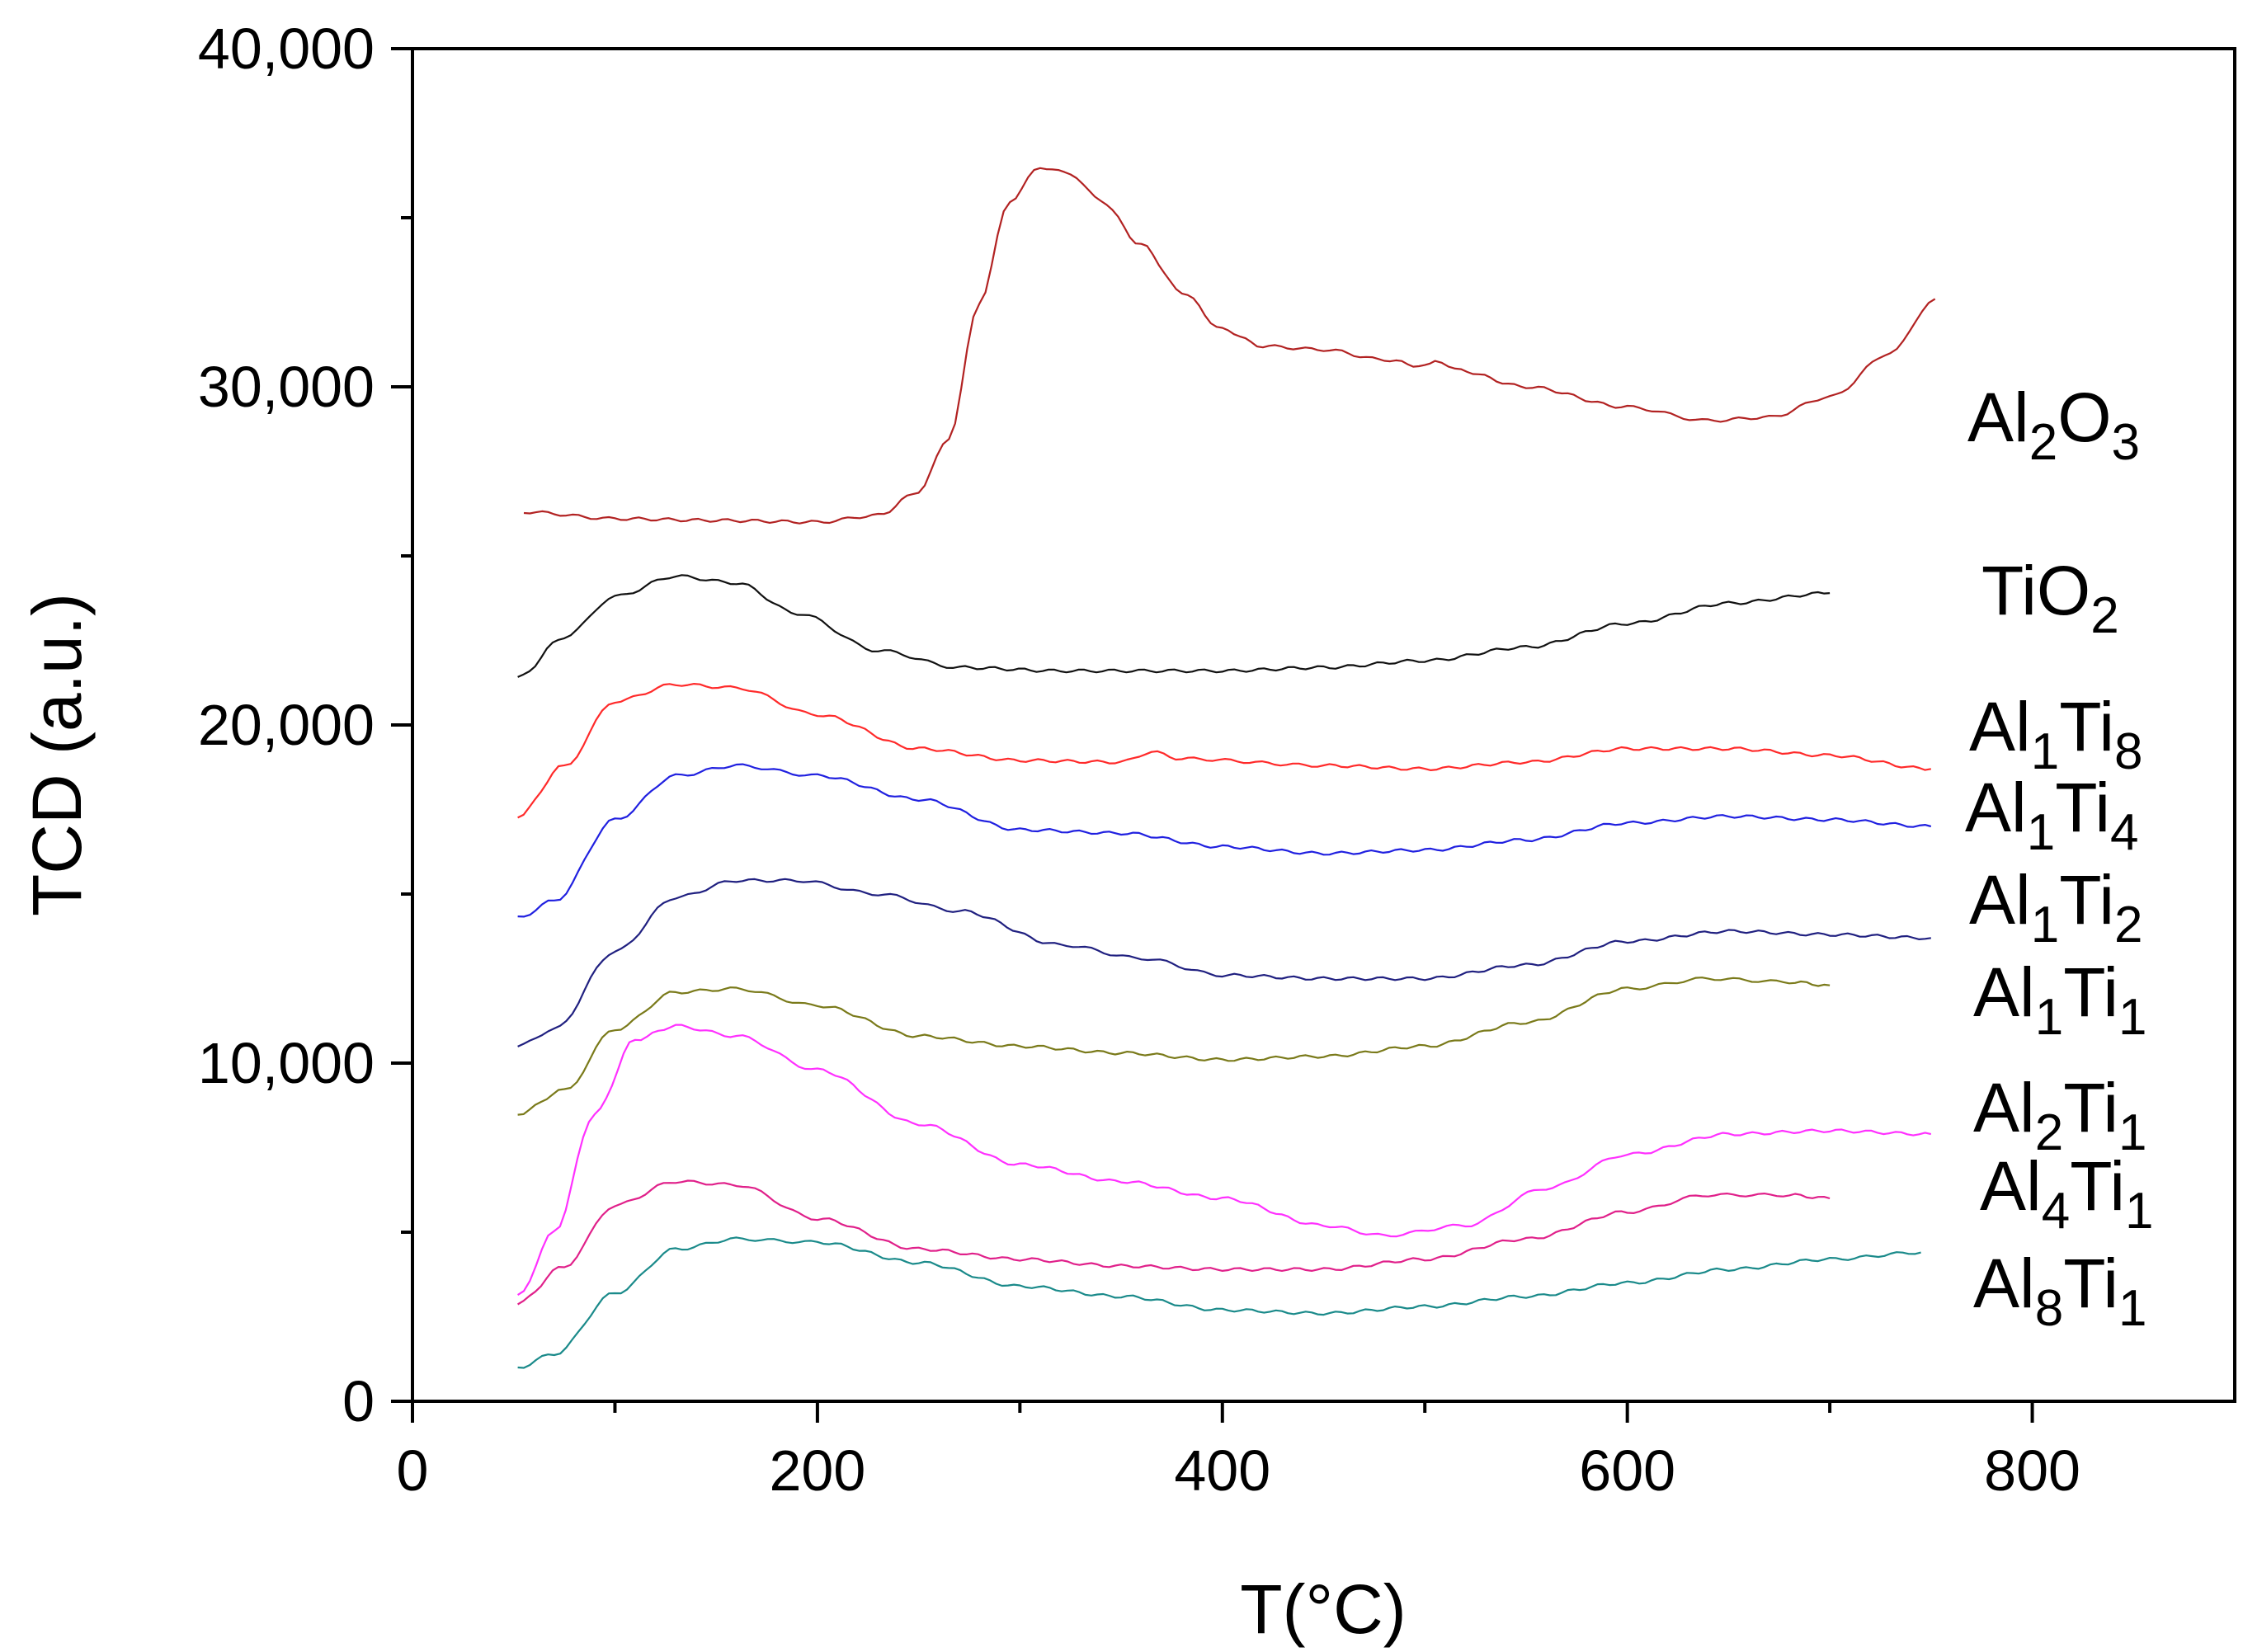 The image size is (2243, 1652). What do you see at coordinates (1174, 1242) in the screenshot?
I see `series-line-Al4Ti1` at bounding box center [1174, 1242].